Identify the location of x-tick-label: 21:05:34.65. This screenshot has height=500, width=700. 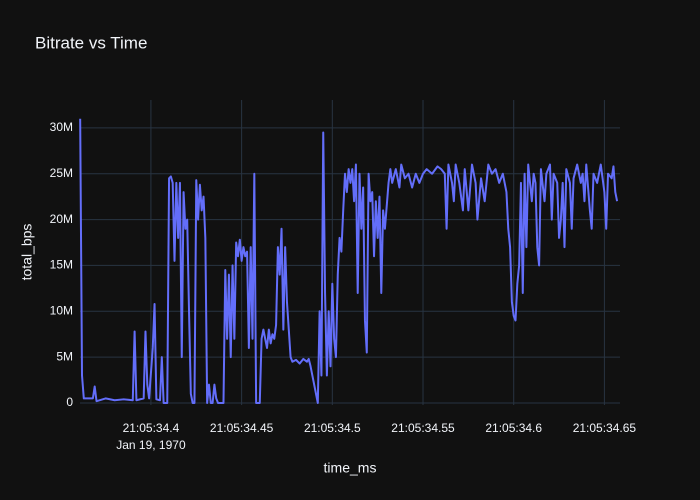
(605, 428).